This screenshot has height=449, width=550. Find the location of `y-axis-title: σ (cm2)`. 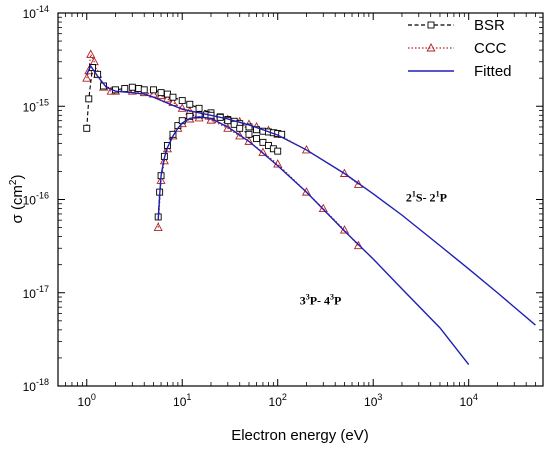

y-axis-title: σ (cm2) is located at coordinates (17, 199).